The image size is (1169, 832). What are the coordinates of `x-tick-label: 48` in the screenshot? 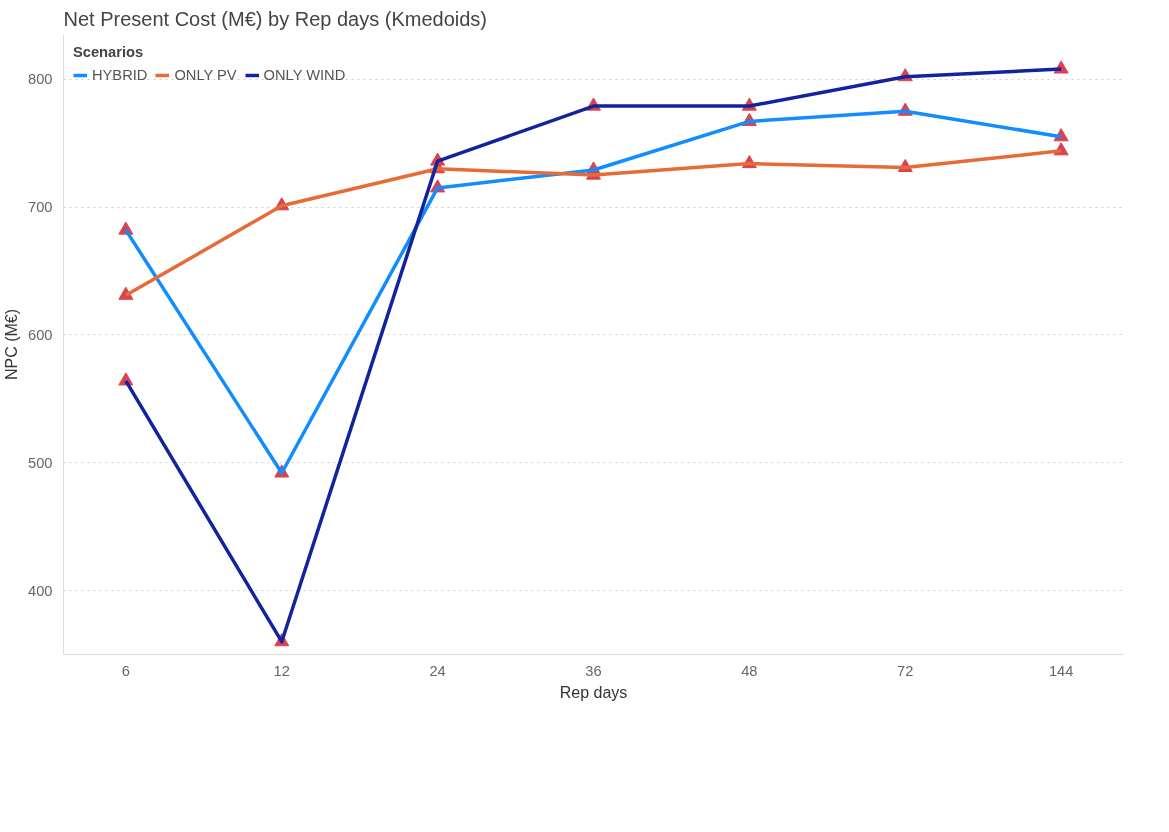 It's located at (749, 670).